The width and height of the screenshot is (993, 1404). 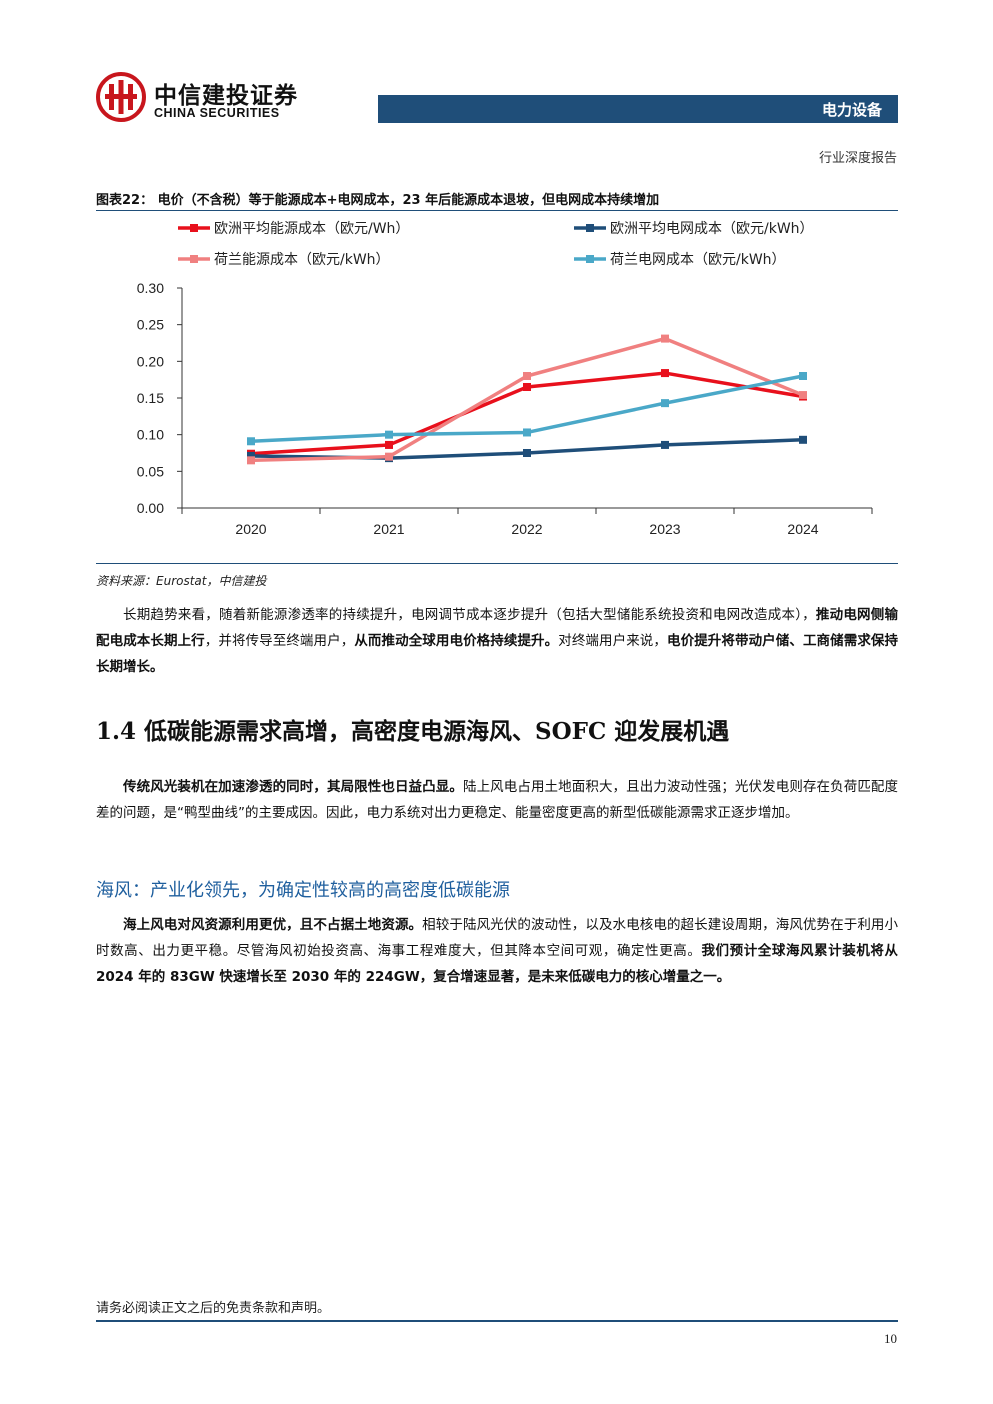 I want to click on legend-entry: 荷兰能源成本（欧元/kWh）, so click(x=302, y=260).